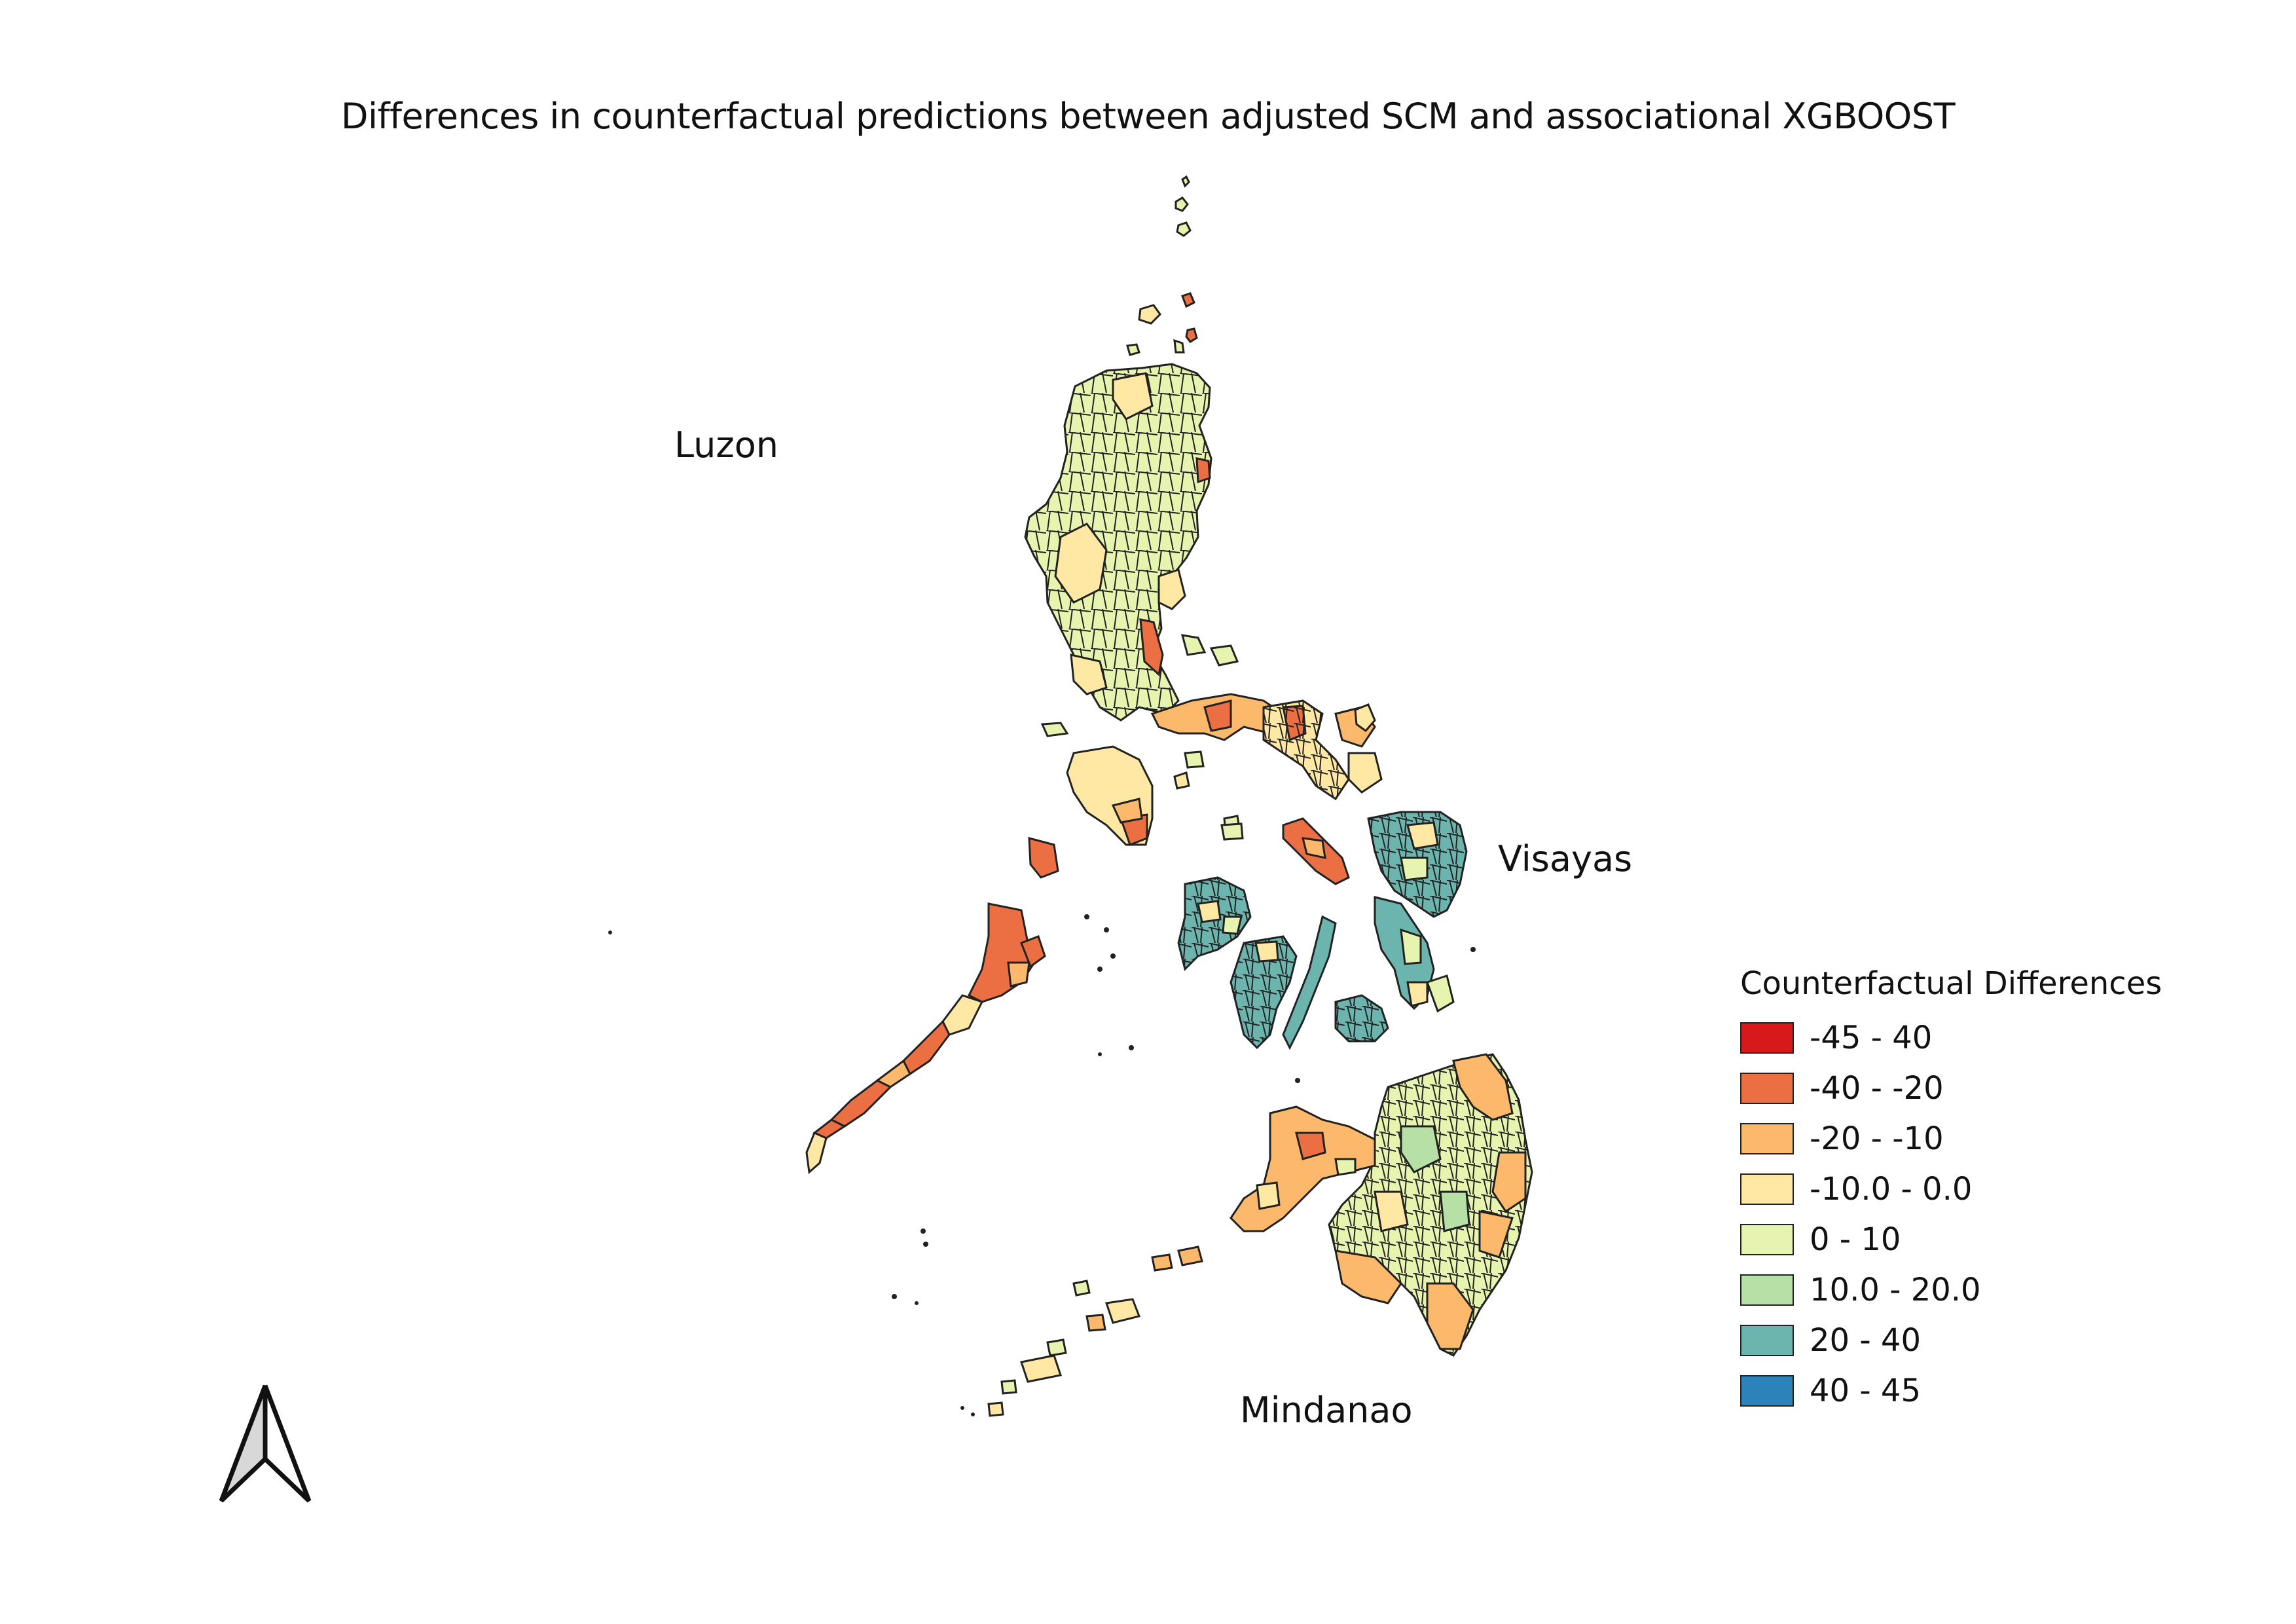 The image size is (2296, 1624). Describe the element at coordinates (1951, 1088) in the screenshot. I see `legend-item: -40 - -20` at that location.